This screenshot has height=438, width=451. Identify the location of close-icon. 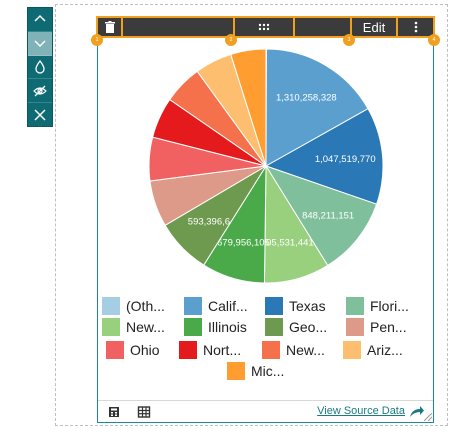
(40, 115).